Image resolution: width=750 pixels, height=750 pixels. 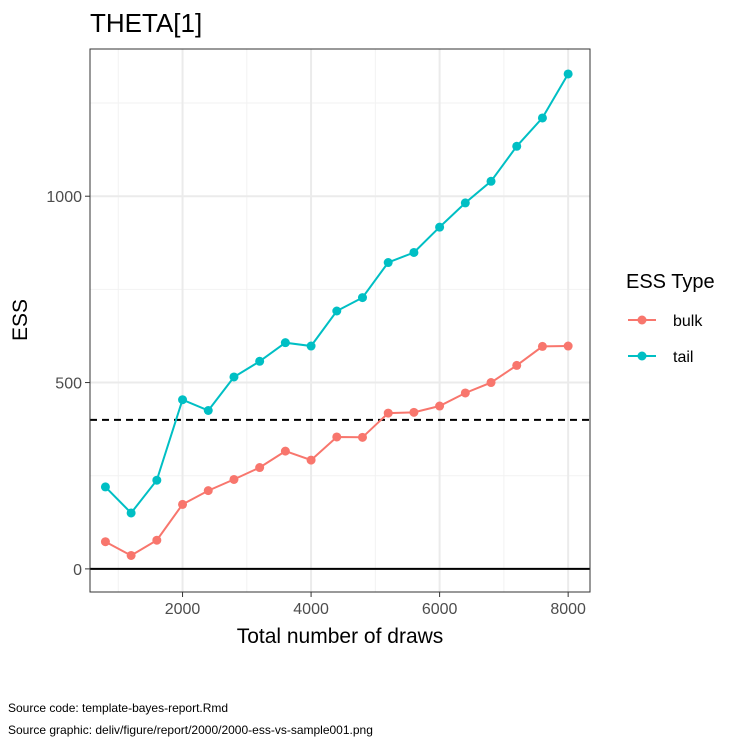 I want to click on x-tick-label: 8000, so click(x=568, y=609).